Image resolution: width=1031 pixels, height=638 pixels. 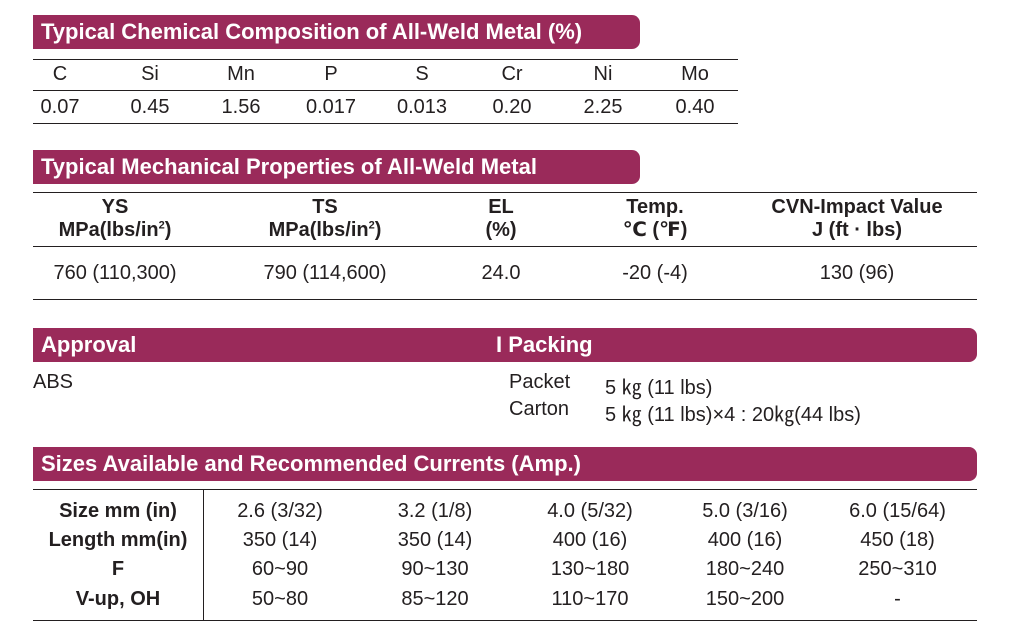 I want to click on sizes-cell: 90~130, so click(x=435, y=569).